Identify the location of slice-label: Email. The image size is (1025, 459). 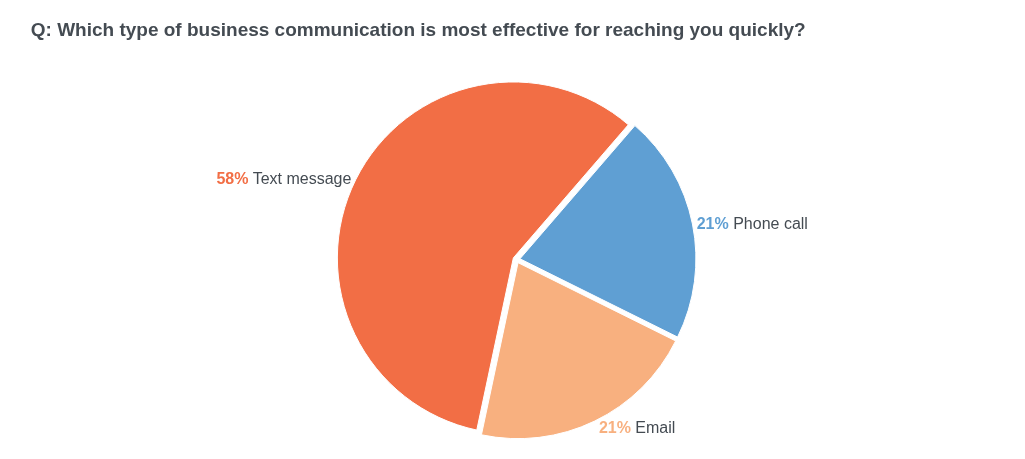
(655, 428).